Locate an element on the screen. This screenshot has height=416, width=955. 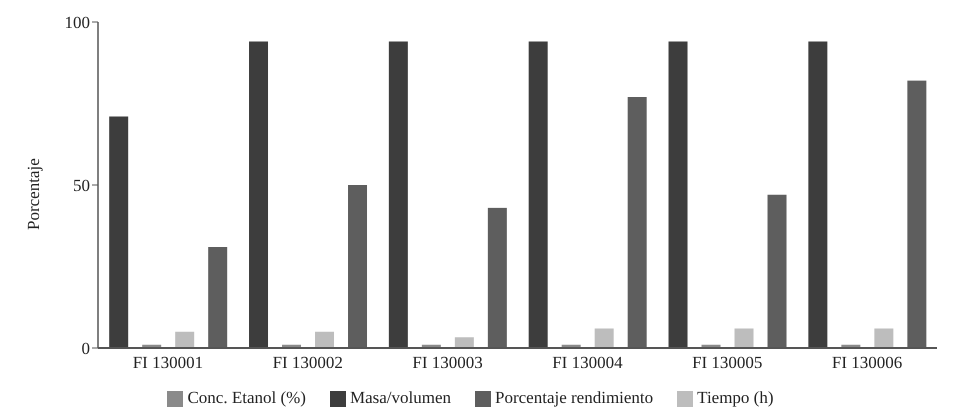
x-tick-label: FI 130005 is located at coordinates (727, 362).